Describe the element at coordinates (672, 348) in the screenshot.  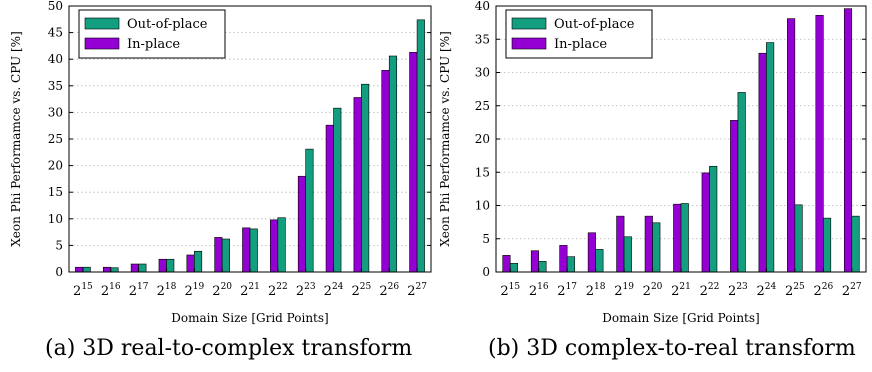
I see `caption-complex-to-real: (b) 3D complex-to-real transform` at that location.